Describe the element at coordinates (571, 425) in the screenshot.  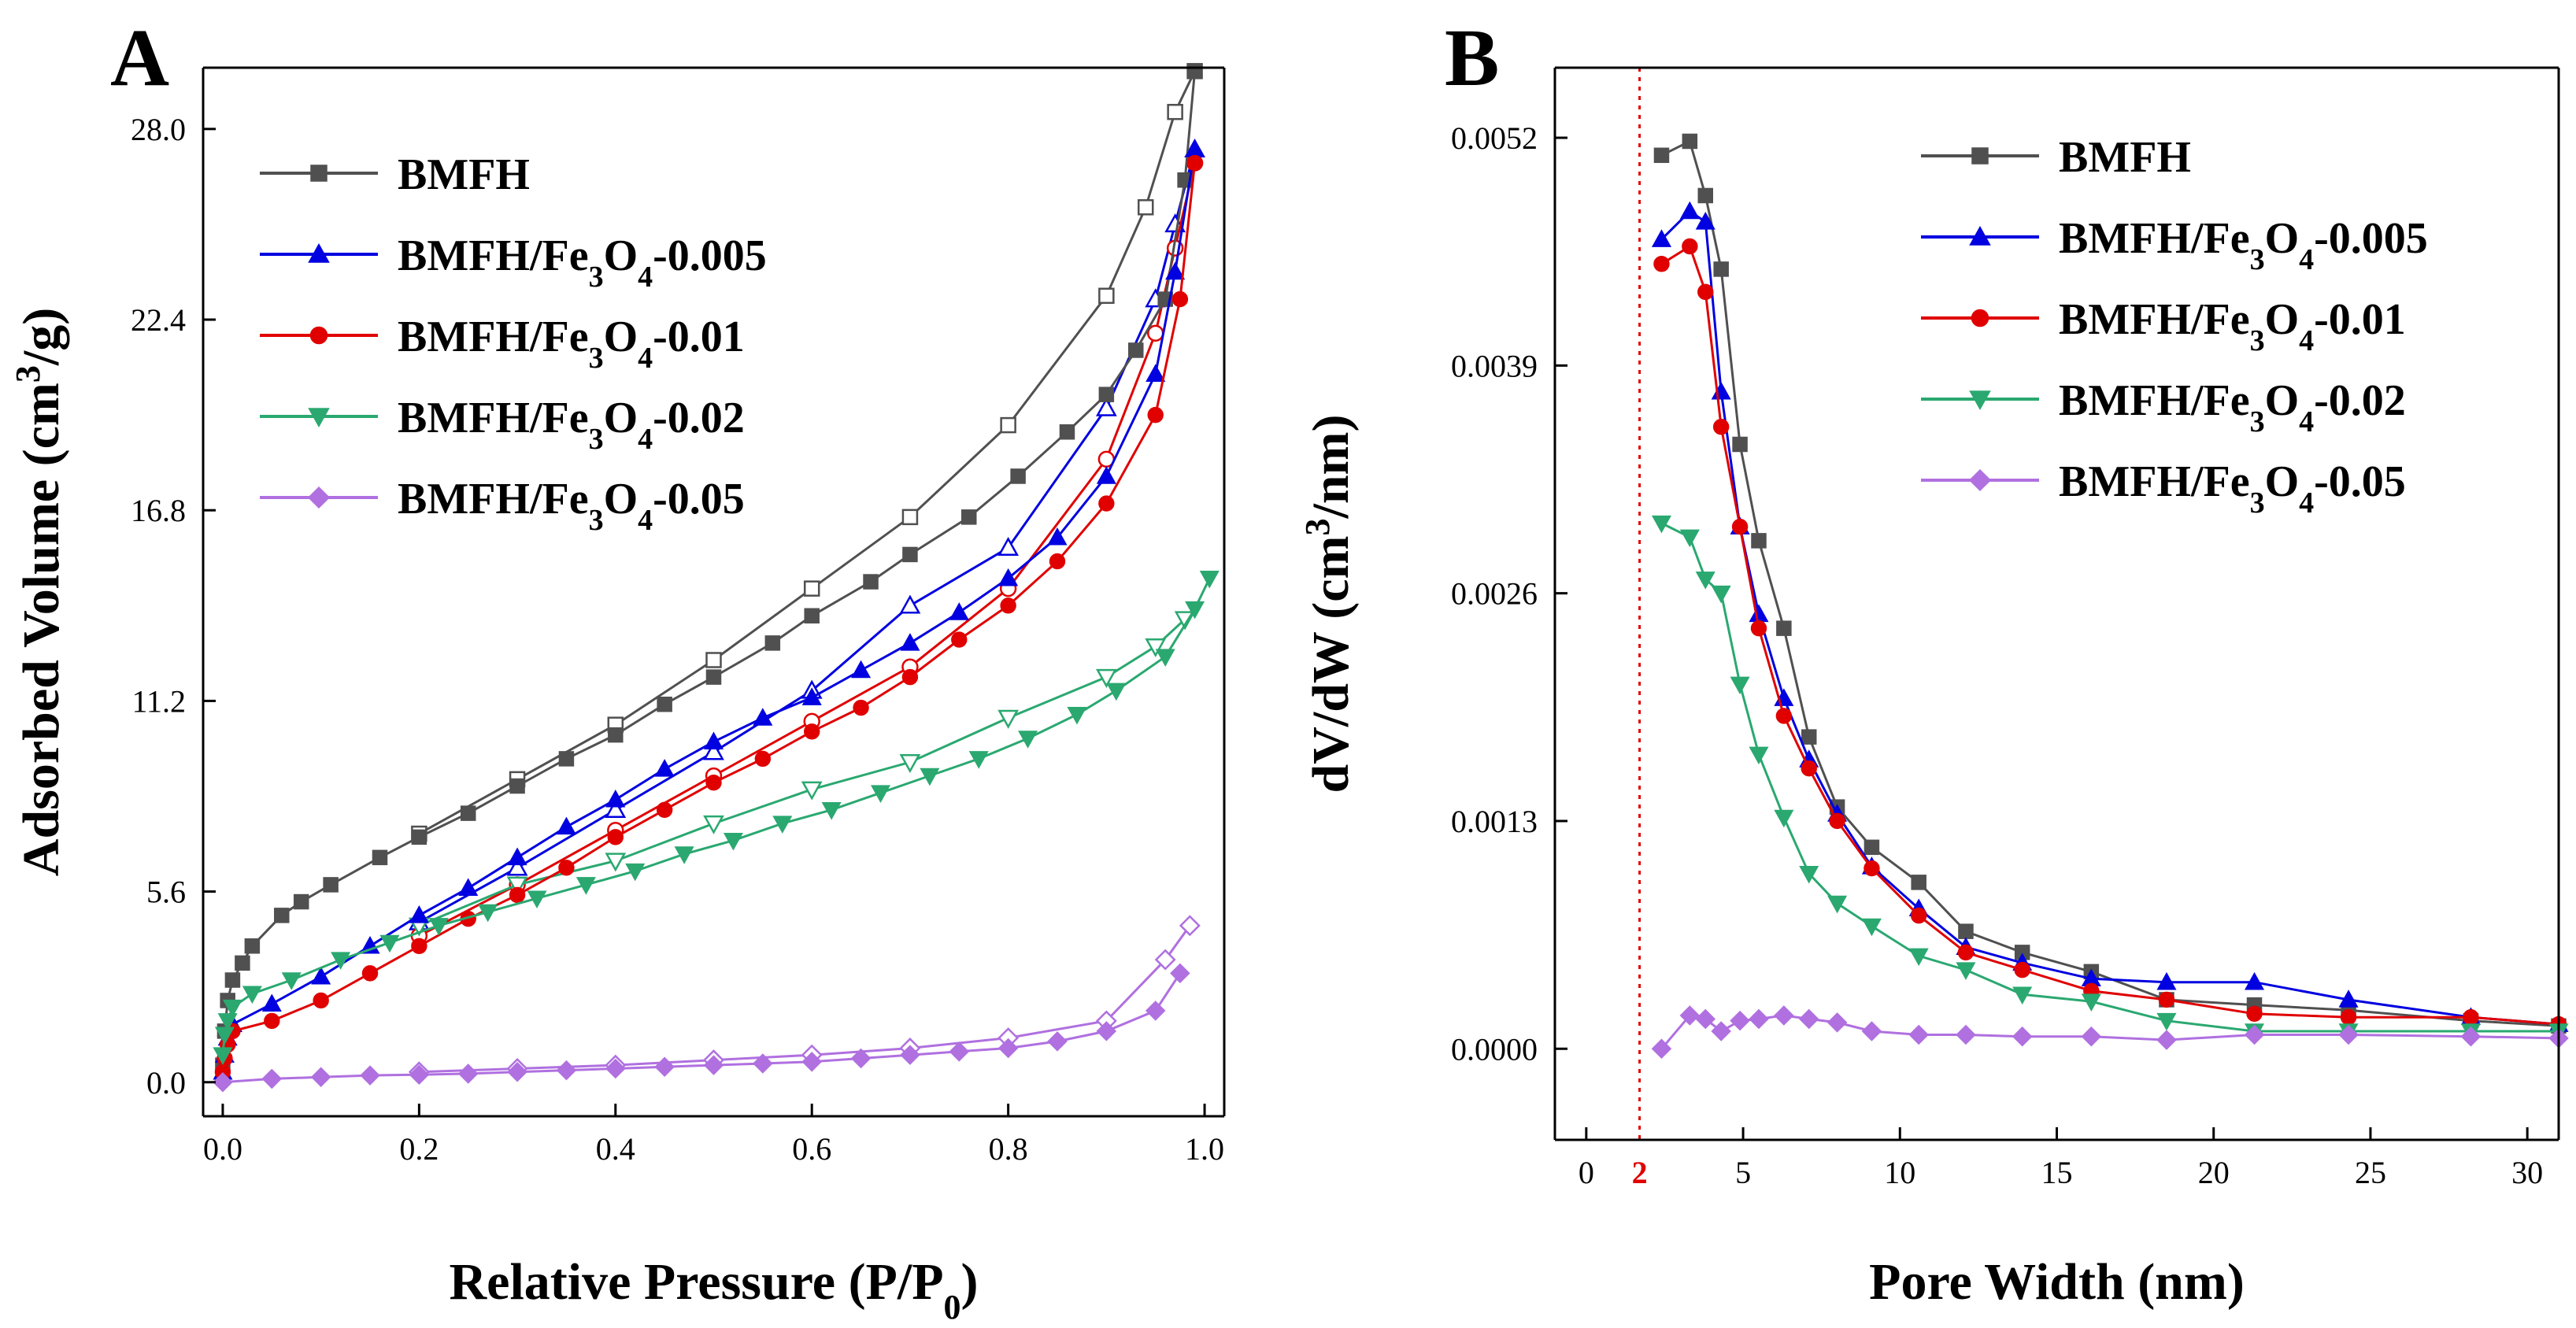
I see `legend-label: BMFH/Fe3O4-0.02` at that location.